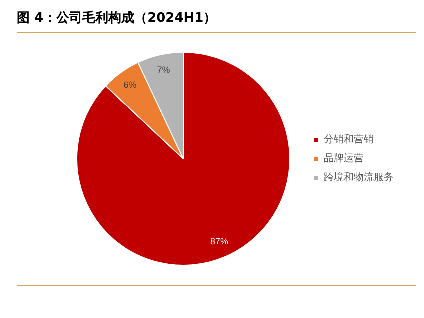 This screenshot has width=424, height=318. I want to click on legend-label: 分销和营销, so click(349, 140).